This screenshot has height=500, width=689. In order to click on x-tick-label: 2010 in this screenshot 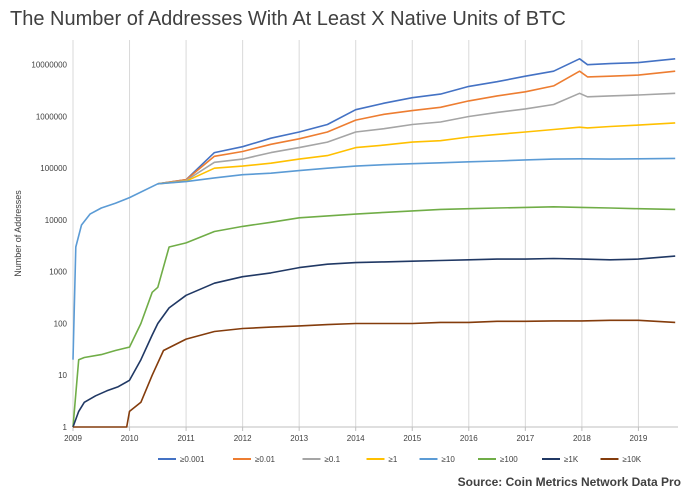, I will do `click(130, 438)`.